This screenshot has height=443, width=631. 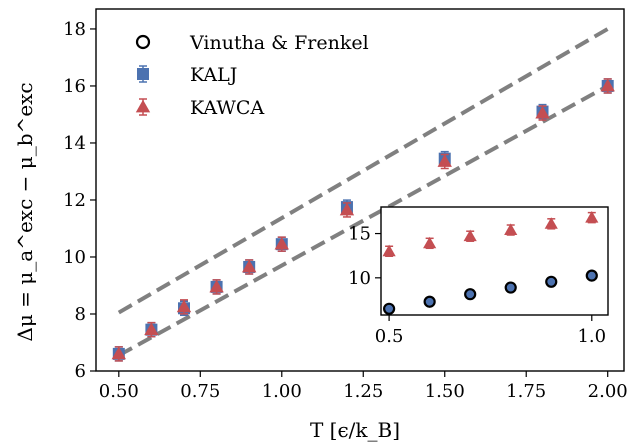 I want to click on x-tick-label: 1.50, so click(x=445, y=391).